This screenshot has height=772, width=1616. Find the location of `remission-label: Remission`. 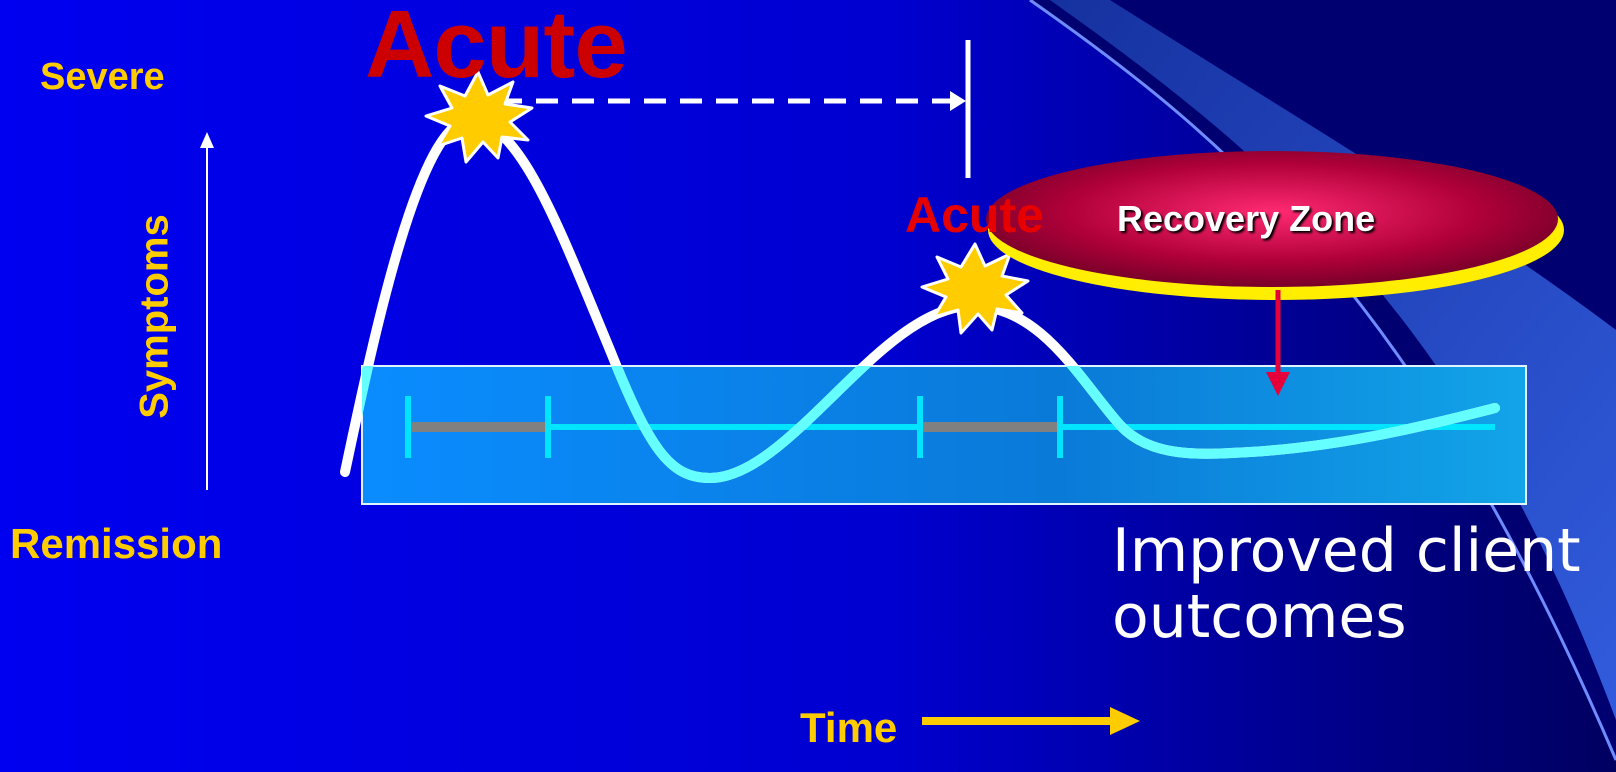

remission-label: Remission is located at coordinates (116, 543).